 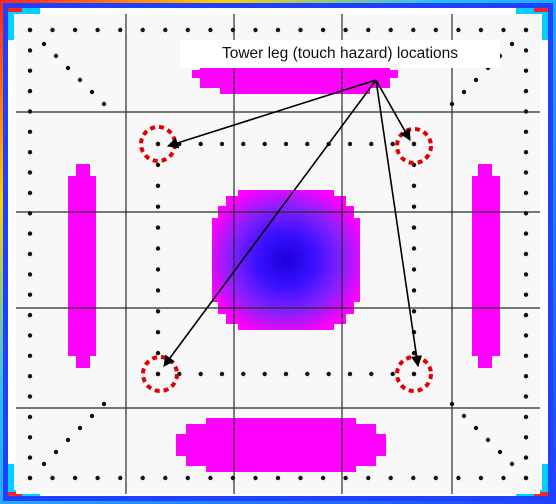 What do you see at coordinates (340, 54) in the screenshot?
I see `annotation-label: Tower leg (touch hazard) locations` at bounding box center [340, 54].